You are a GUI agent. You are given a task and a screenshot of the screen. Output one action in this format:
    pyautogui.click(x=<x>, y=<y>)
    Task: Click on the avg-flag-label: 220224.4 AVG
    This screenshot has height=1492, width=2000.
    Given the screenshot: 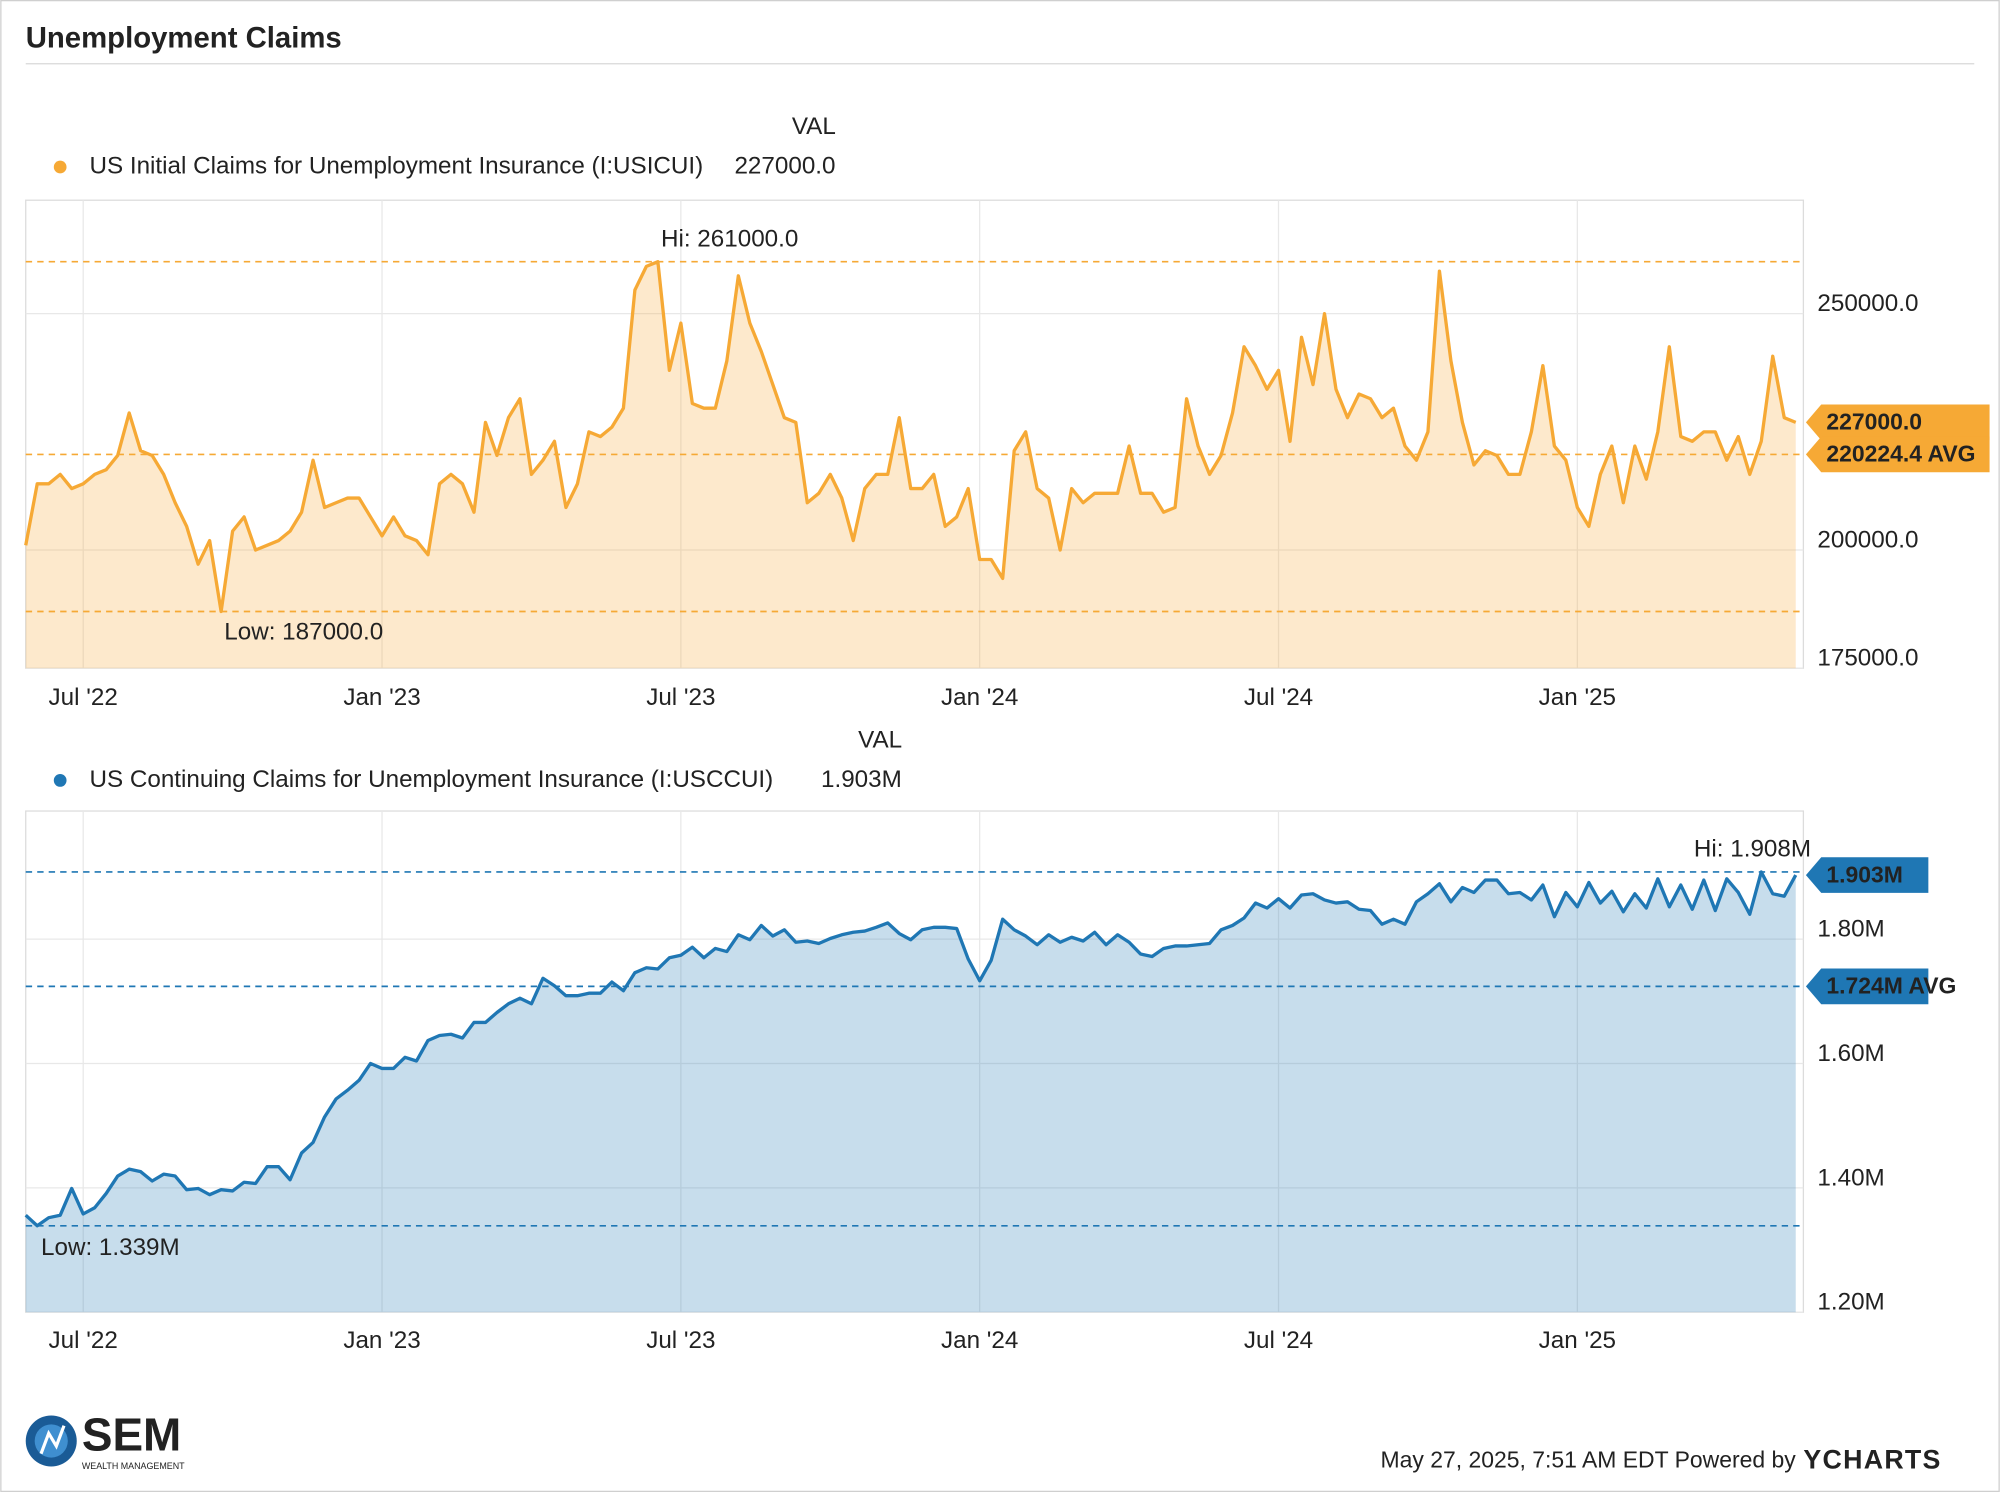 What is the action you would take?
    pyautogui.click(x=1900, y=454)
    